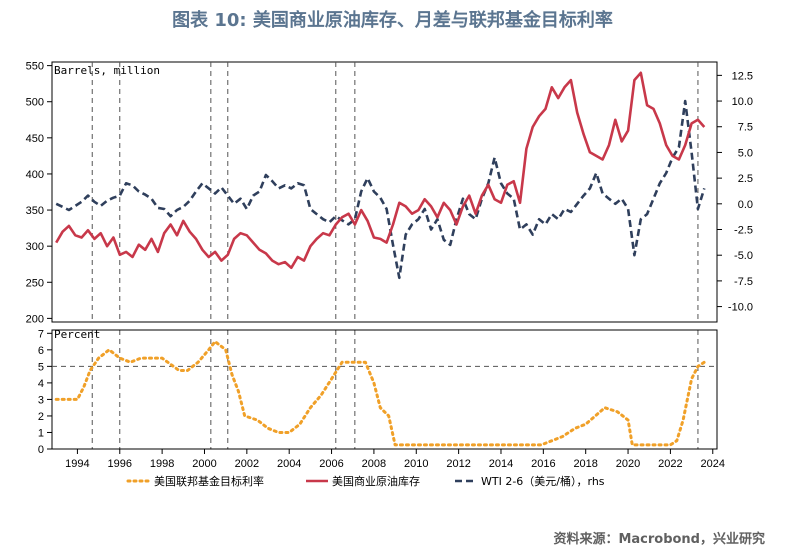 This screenshot has width=785, height=551. What do you see at coordinates (162, 464) in the screenshot?
I see `x-tick-label: 1998` at bounding box center [162, 464].